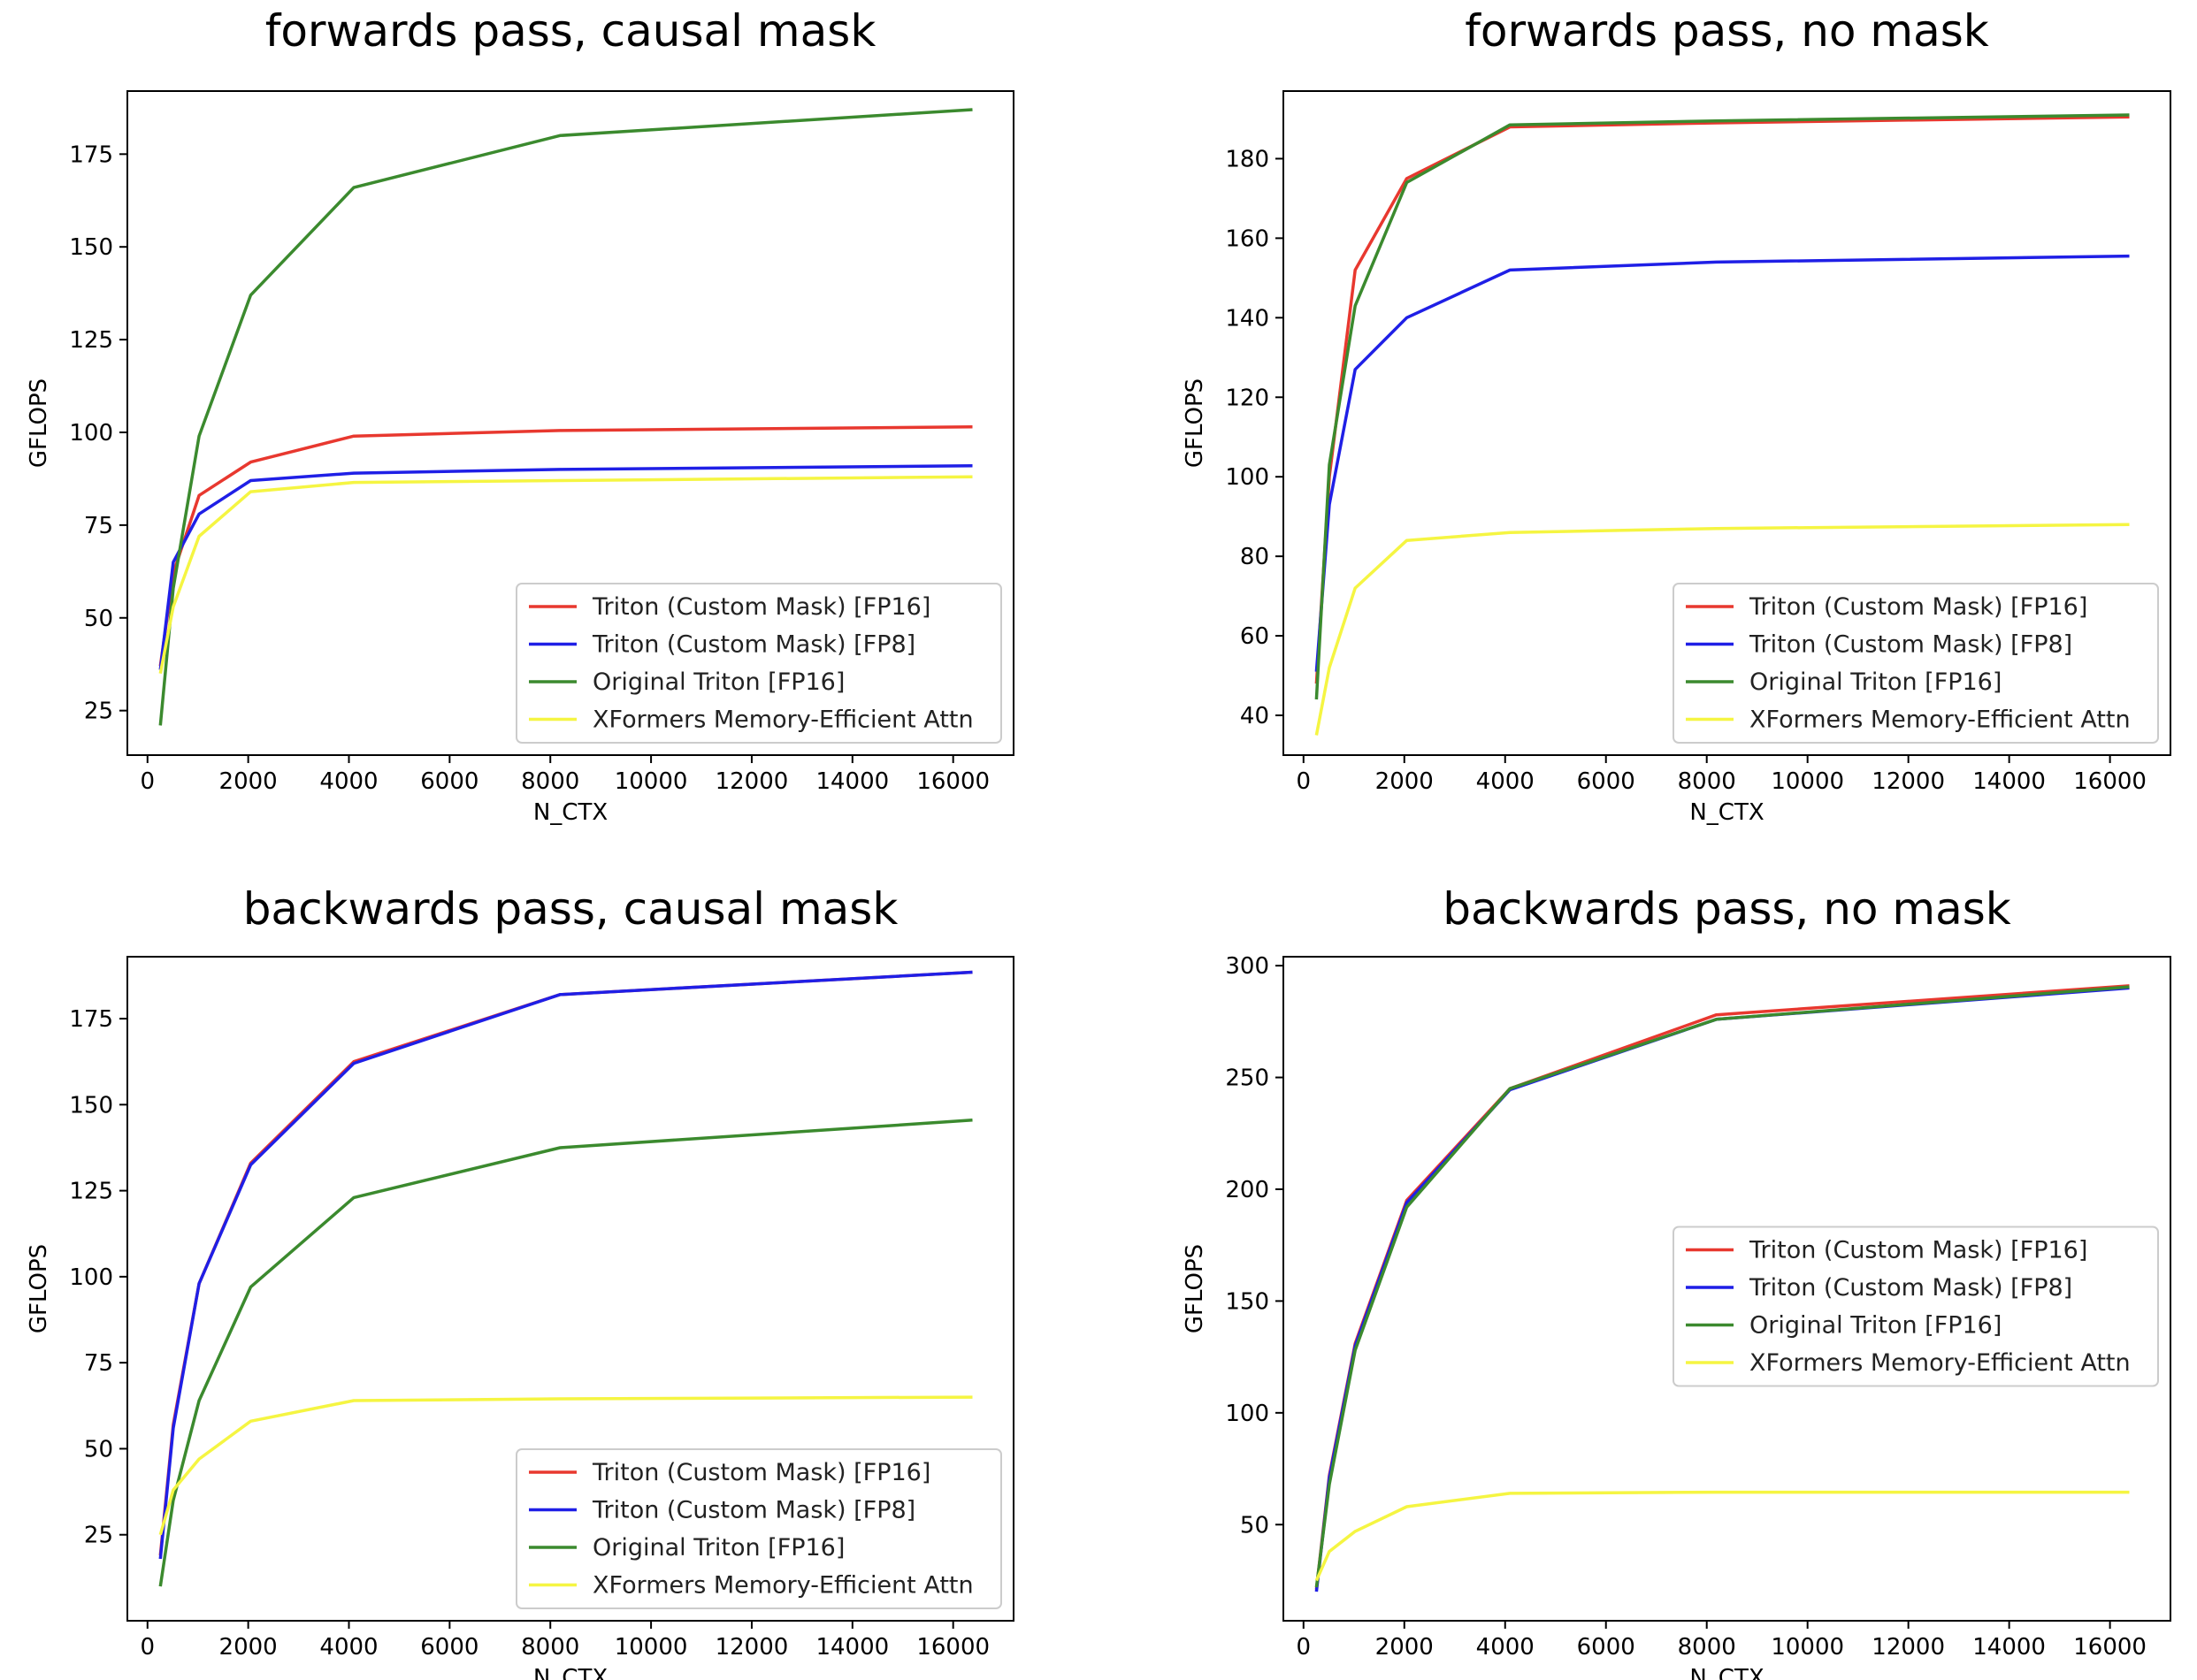 The width and height of the screenshot is (2197, 1680). Describe the element at coordinates (1247, 238) in the screenshot. I see `y-tick-label: 160` at that location.